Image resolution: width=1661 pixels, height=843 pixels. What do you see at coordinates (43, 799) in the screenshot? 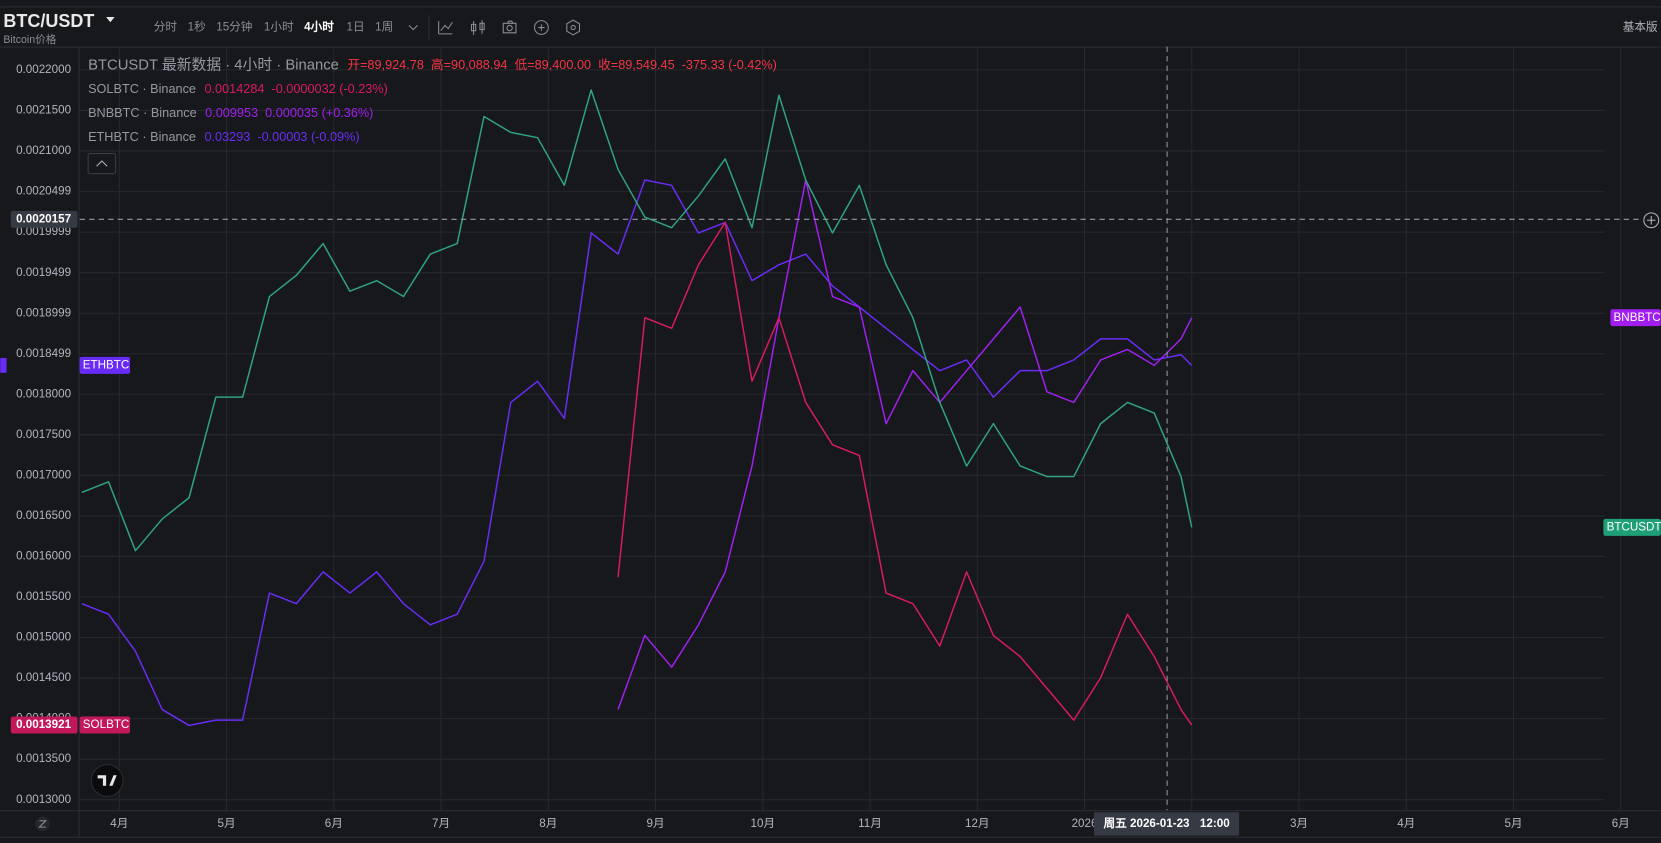
I see `y-tick-label: 0.0013000` at bounding box center [43, 799].